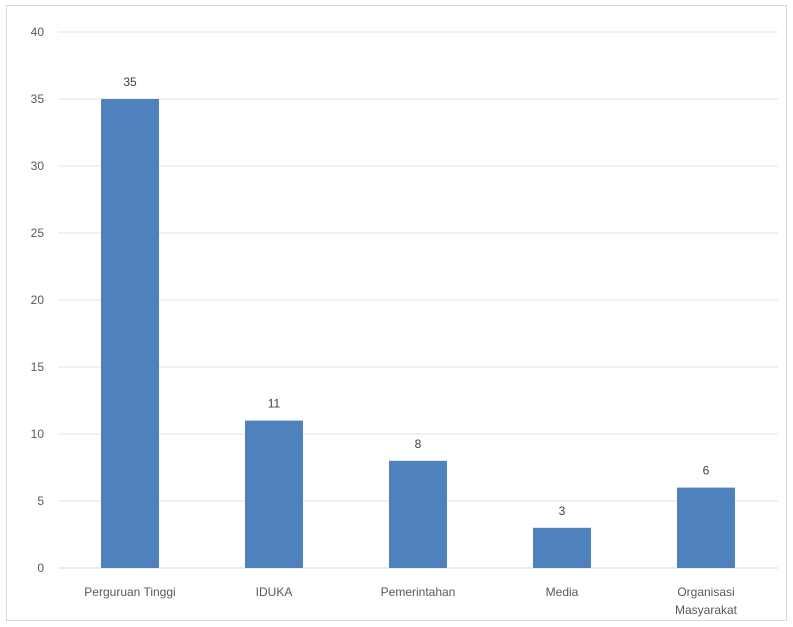 The image size is (793, 627). Describe the element at coordinates (40, 568) in the screenshot. I see `y-tick-label: 0` at that location.